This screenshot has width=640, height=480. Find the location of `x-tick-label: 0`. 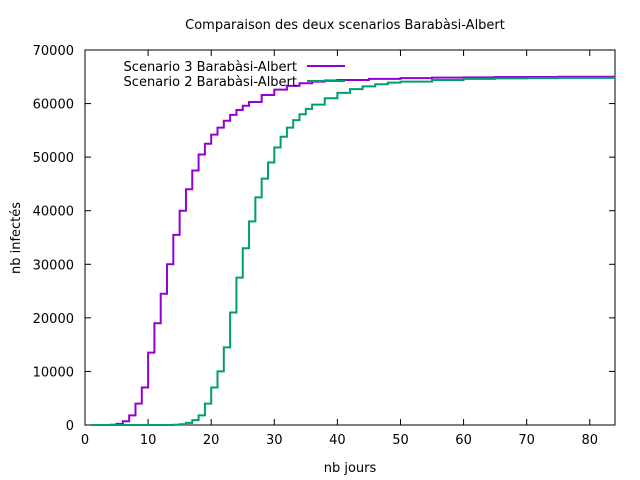

x-tick-label: 0 is located at coordinates (85, 440).